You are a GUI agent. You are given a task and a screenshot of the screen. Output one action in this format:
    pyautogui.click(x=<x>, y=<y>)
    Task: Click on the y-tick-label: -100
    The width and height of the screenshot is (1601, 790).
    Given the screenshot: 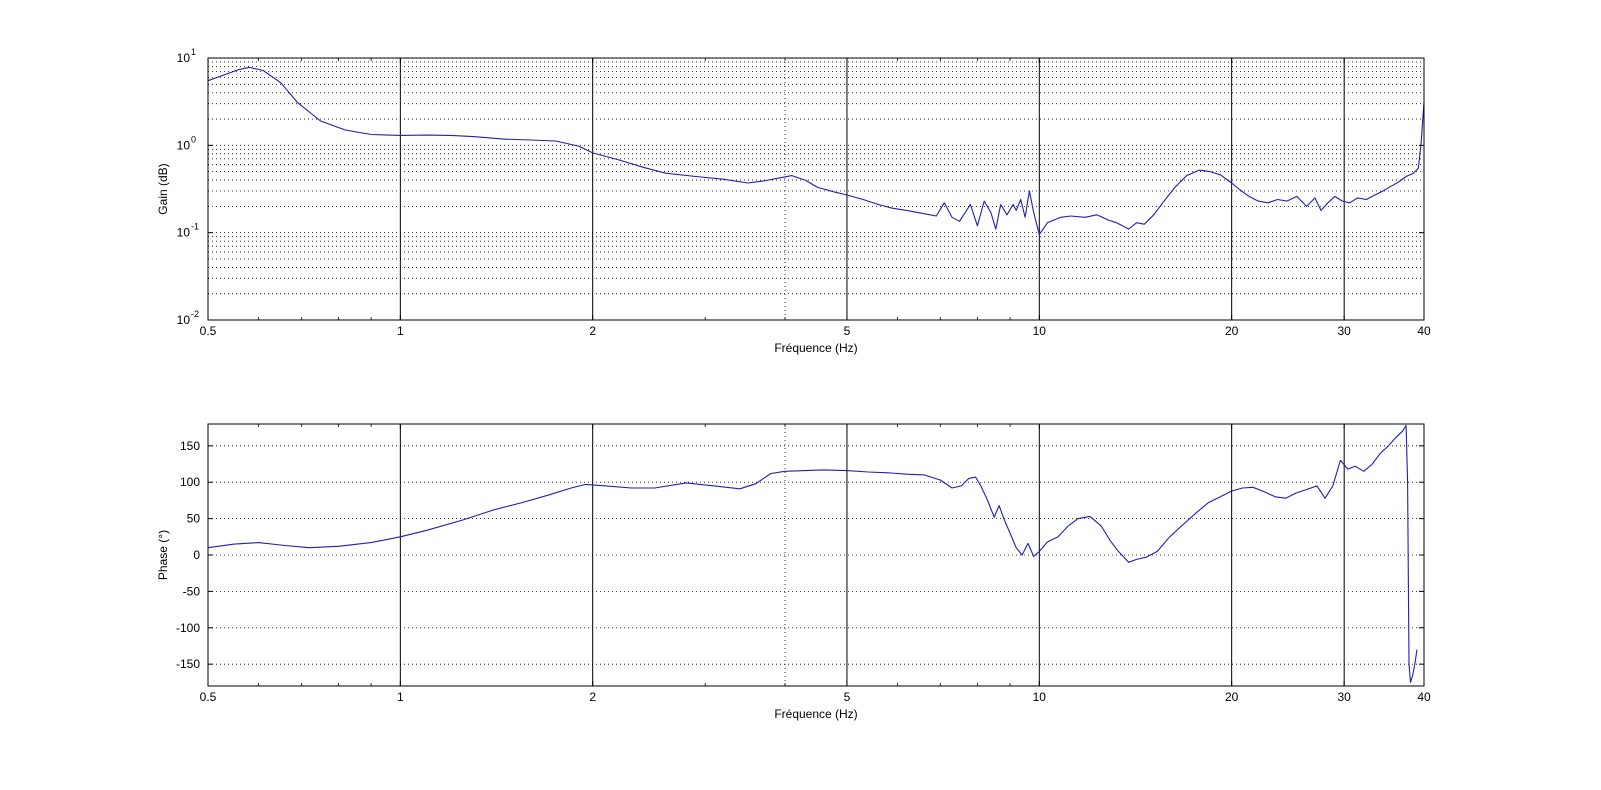 What is the action you would take?
    pyautogui.click(x=188, y=628)
    